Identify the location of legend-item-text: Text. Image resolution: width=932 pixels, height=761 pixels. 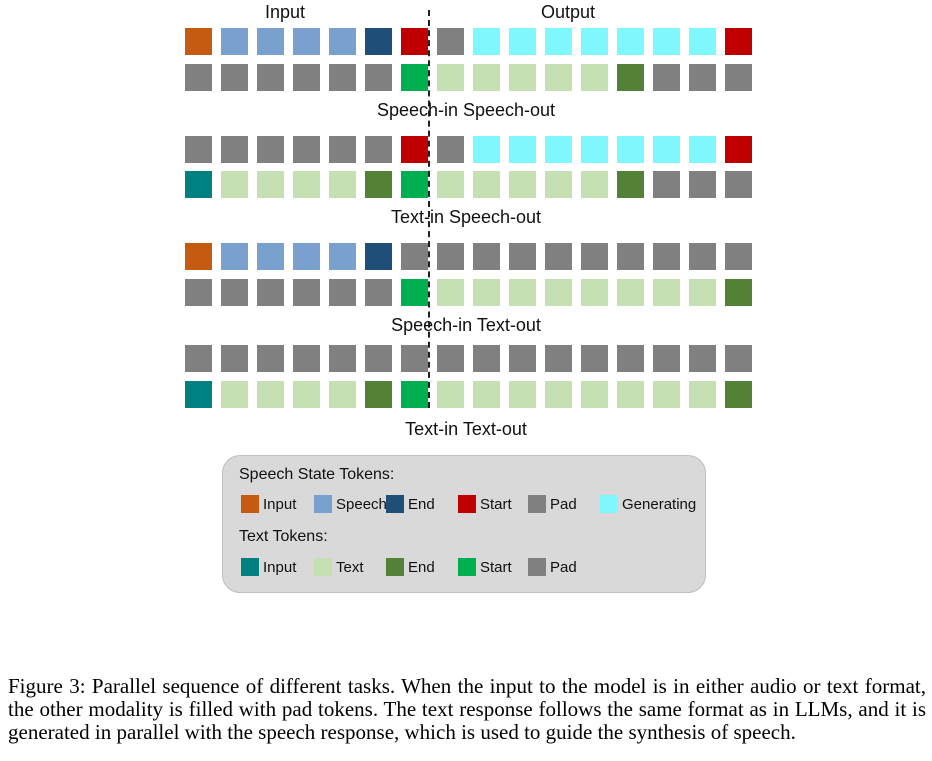
(339, 567).